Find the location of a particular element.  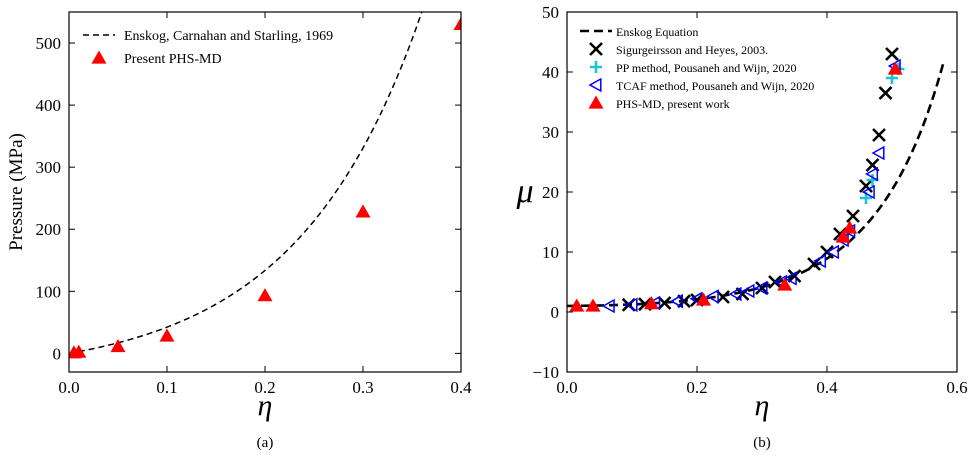

y-tick-label: 20 is located at coordinates (550, 192).